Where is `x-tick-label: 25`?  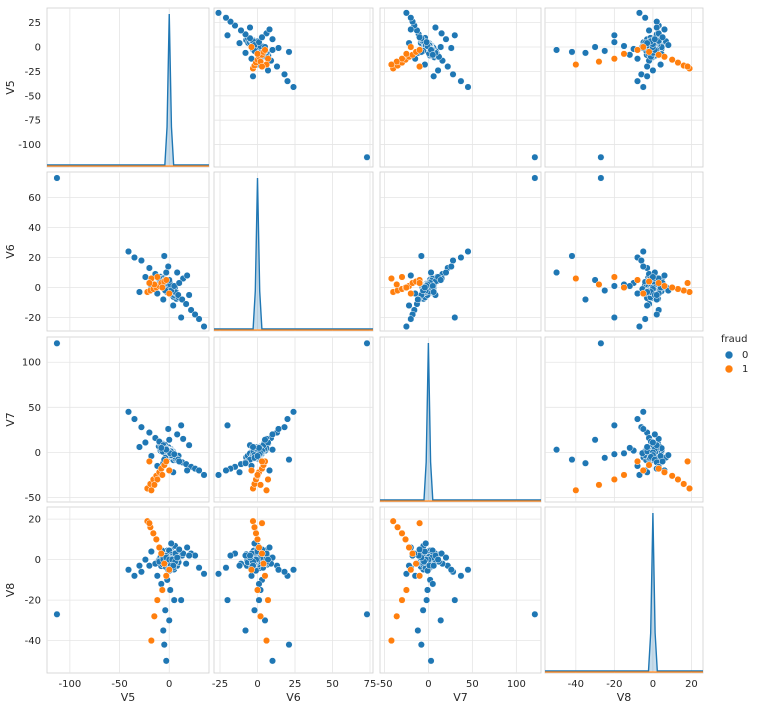
x-tick-label: 25 is located at coordinates (295, 684).